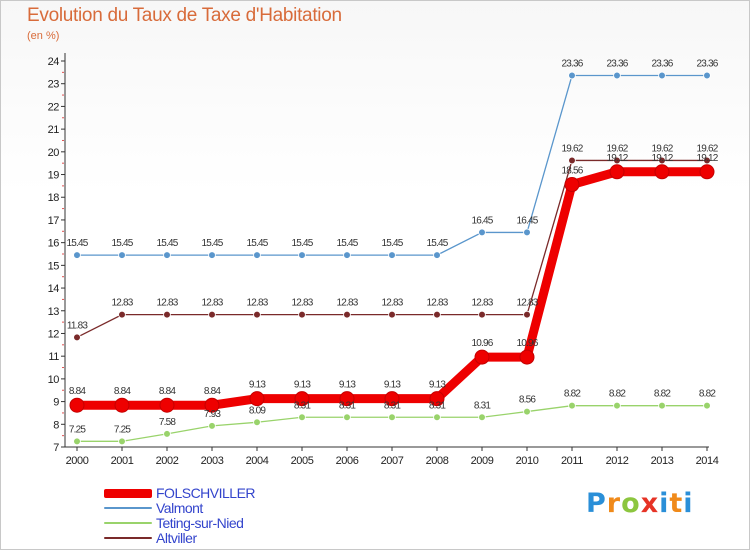 The width and height of the screenshot is (750, 551). What do you see at coordinates (302, 461) in the screenshot?
I see `x-tick-label: 2005` at bounding box center [302, 461].